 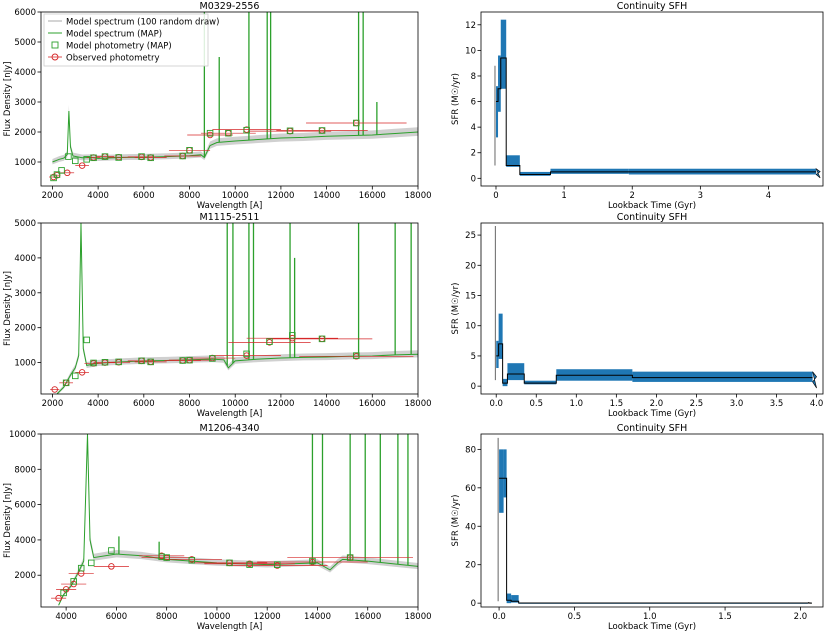 What do you see at coordinates (317, 617) in the screenshot?
I see `x-tick-label: 14000` at bounding box center [317, 617].